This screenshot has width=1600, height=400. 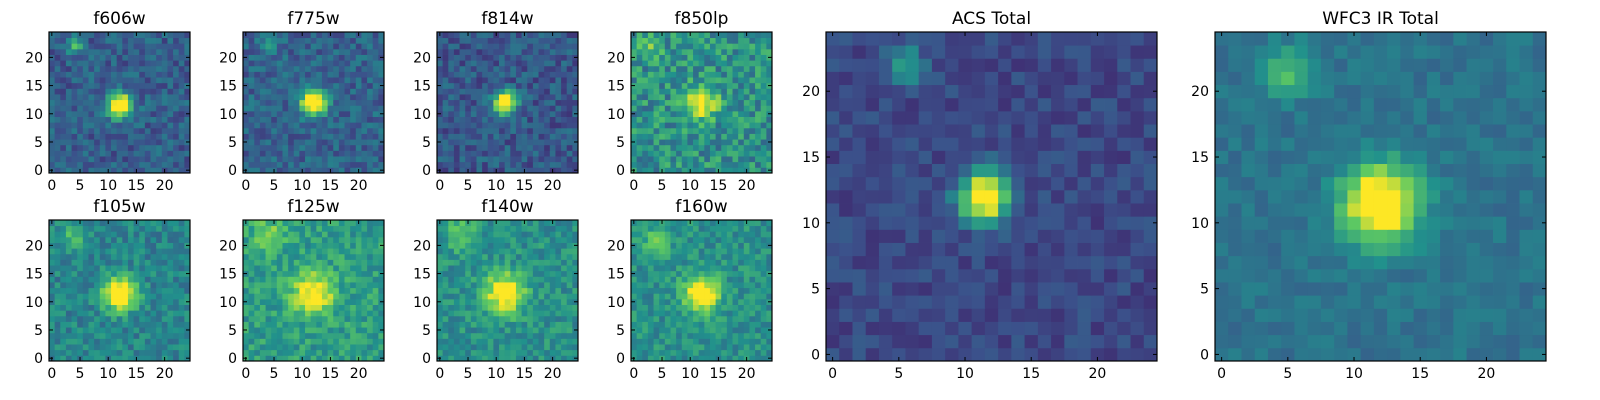 I want to click on y-tick-label: 0, so click(x=38, y=359).